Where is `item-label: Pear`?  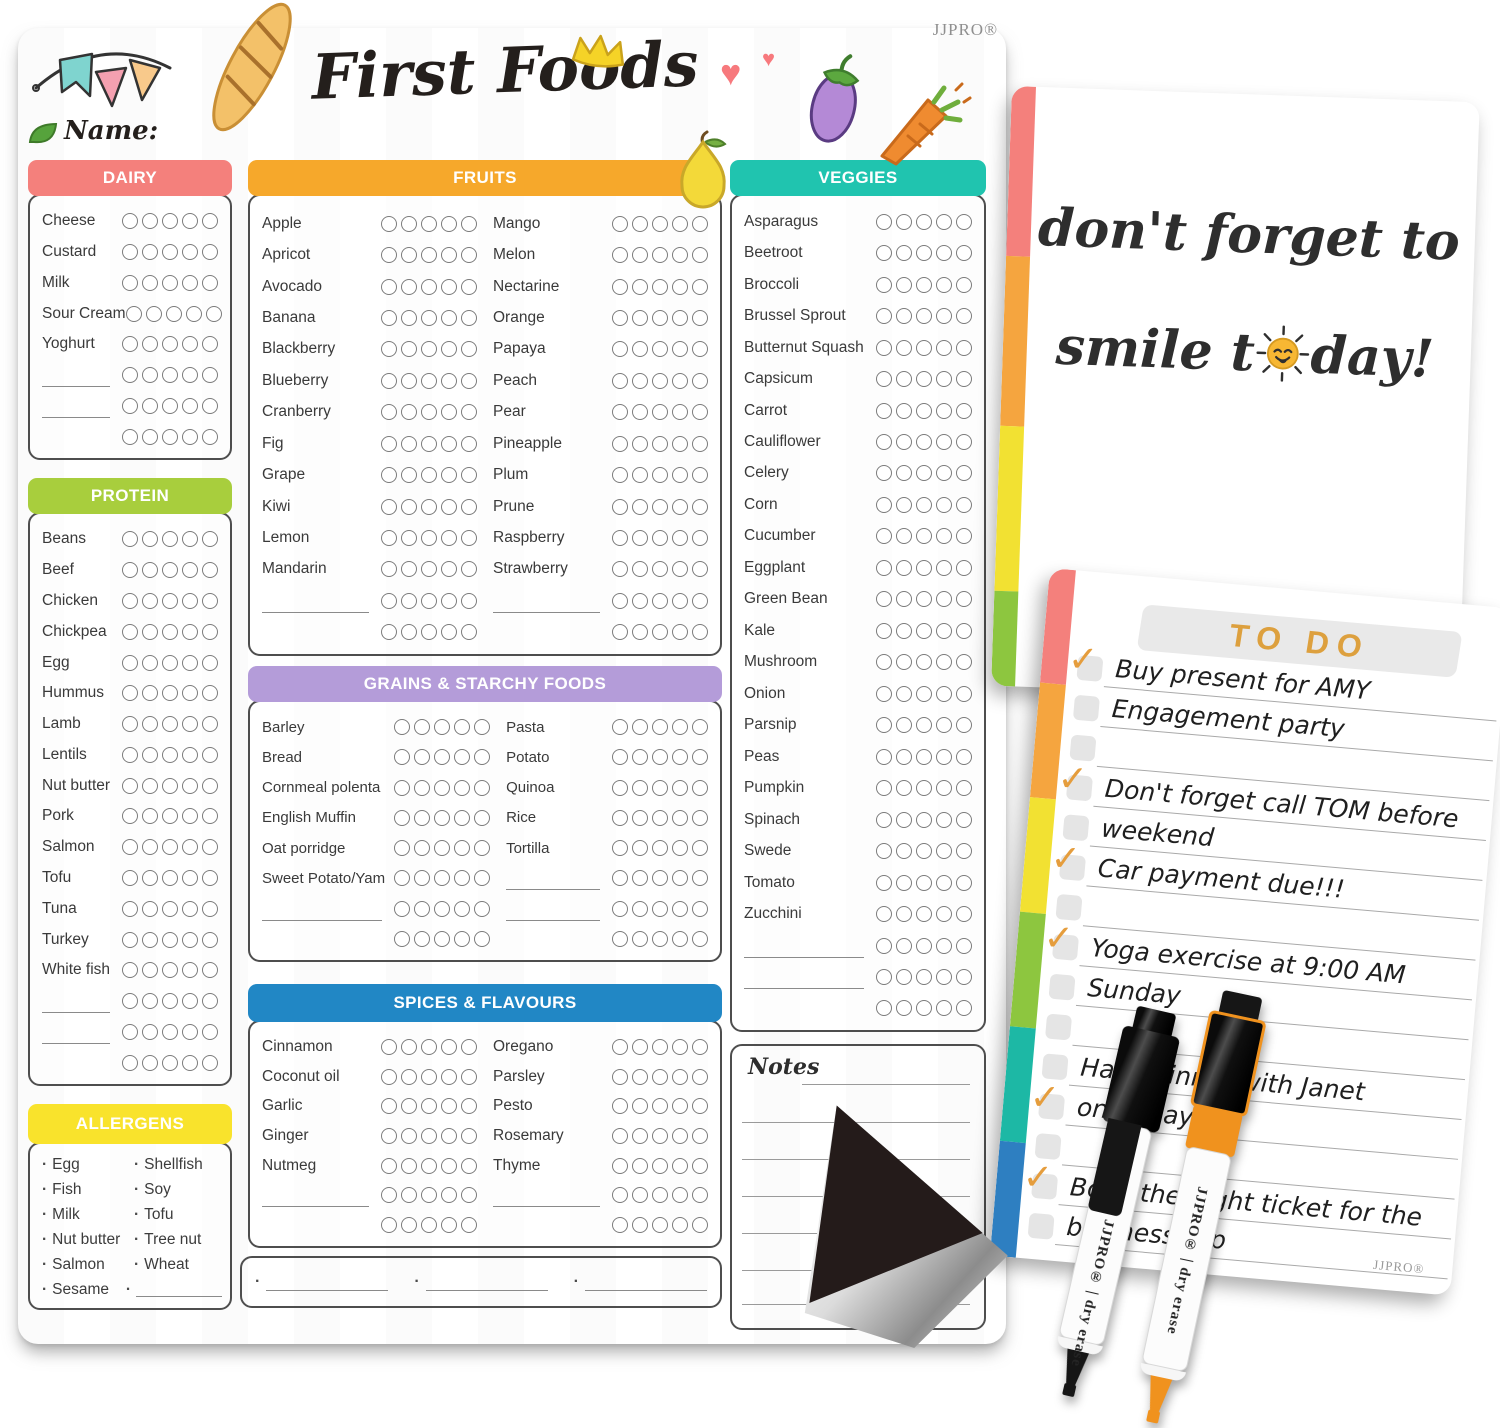
item-label: Pear is located at coordinates (509, 412).